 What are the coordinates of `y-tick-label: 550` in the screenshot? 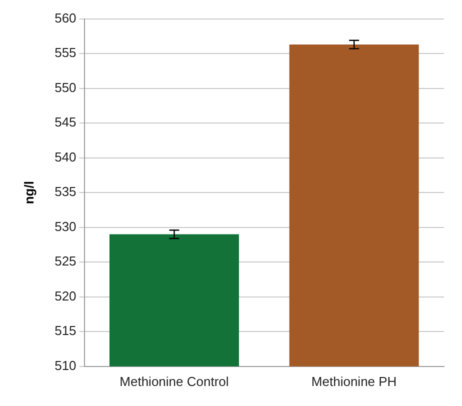 It's located at (65, 87).